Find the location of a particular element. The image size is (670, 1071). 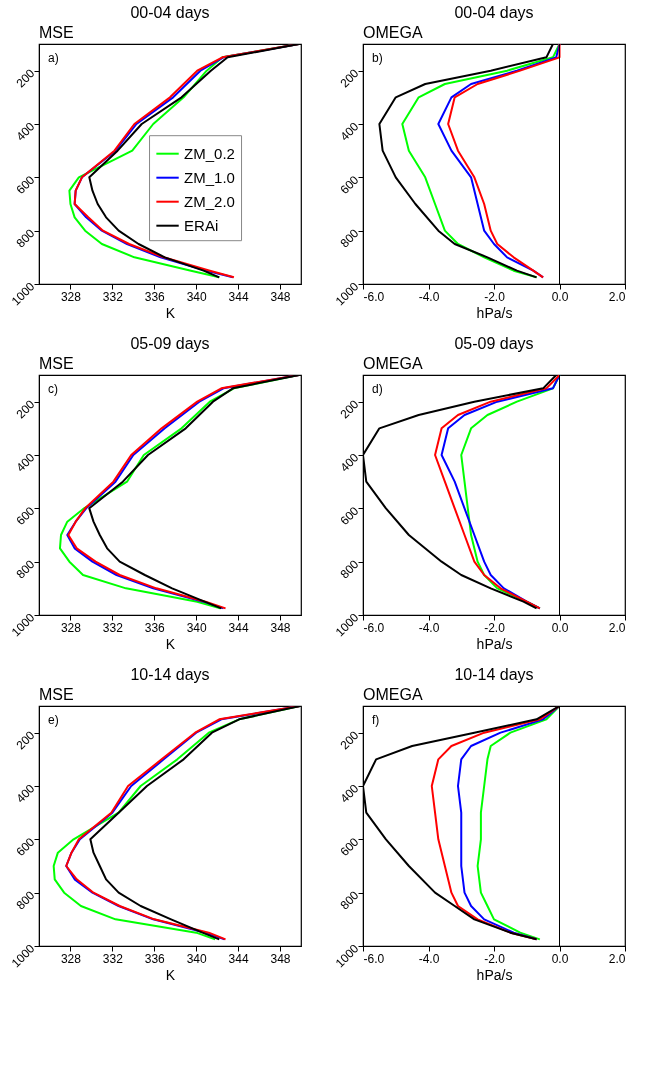

annotation: a) is located at coordinates (53, 58).